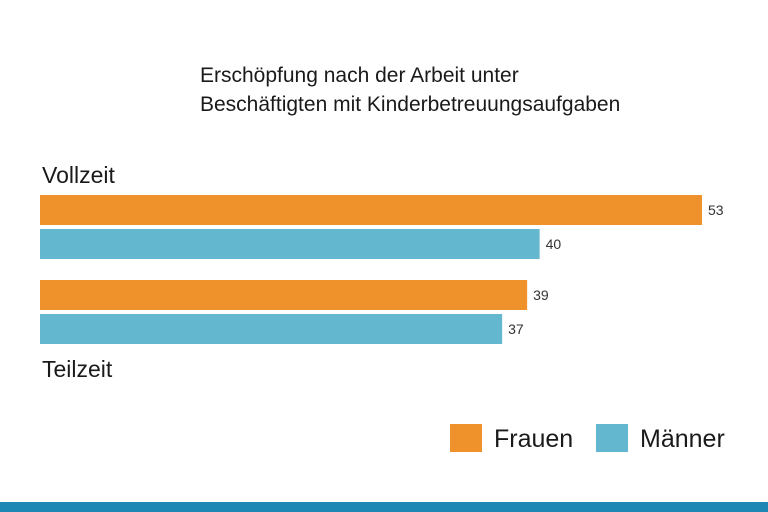 This screenshot has height=512, width=768. What do you see at coordinates (554, 244) in the screenshot?
I see `value-label-vollzeit-1: 40` at bounding box center [554, 244].